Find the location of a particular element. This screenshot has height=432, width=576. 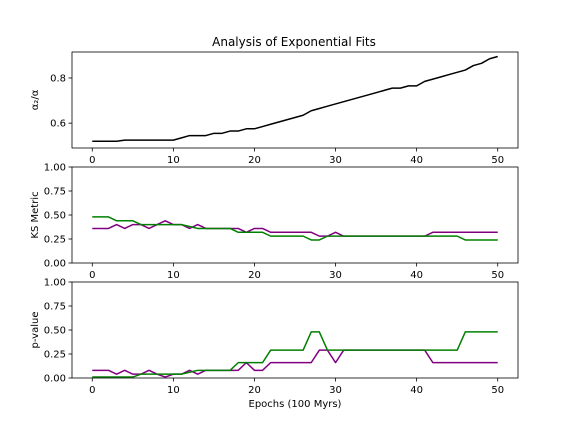

panel-3-xtick-label-40: 40 is located at coordinates (416, 390).